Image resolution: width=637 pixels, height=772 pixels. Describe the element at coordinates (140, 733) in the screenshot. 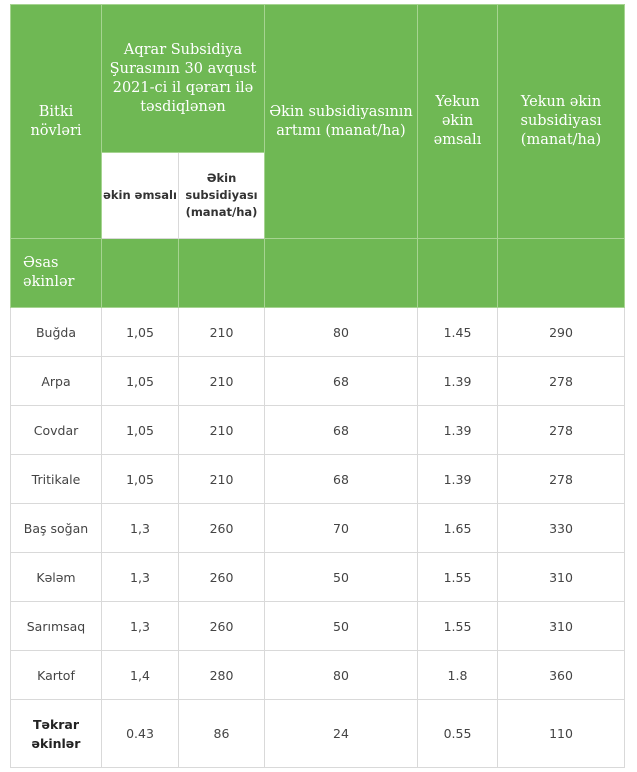

I see `coefficient-cell: 0.43` at that location.